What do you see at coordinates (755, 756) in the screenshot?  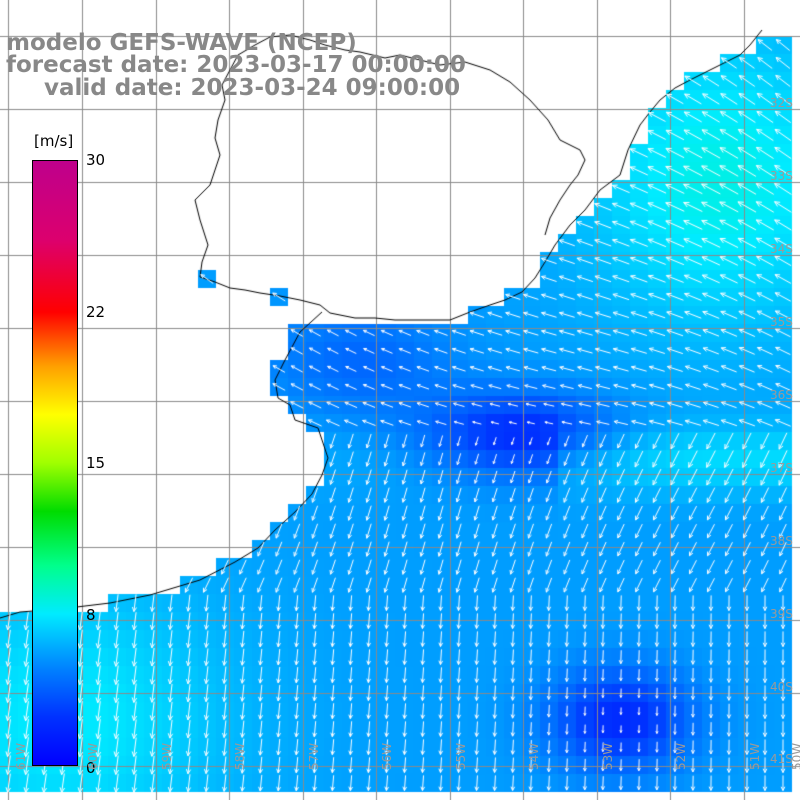 I see `lon-label: 51W` at bounding box center [755, 756].